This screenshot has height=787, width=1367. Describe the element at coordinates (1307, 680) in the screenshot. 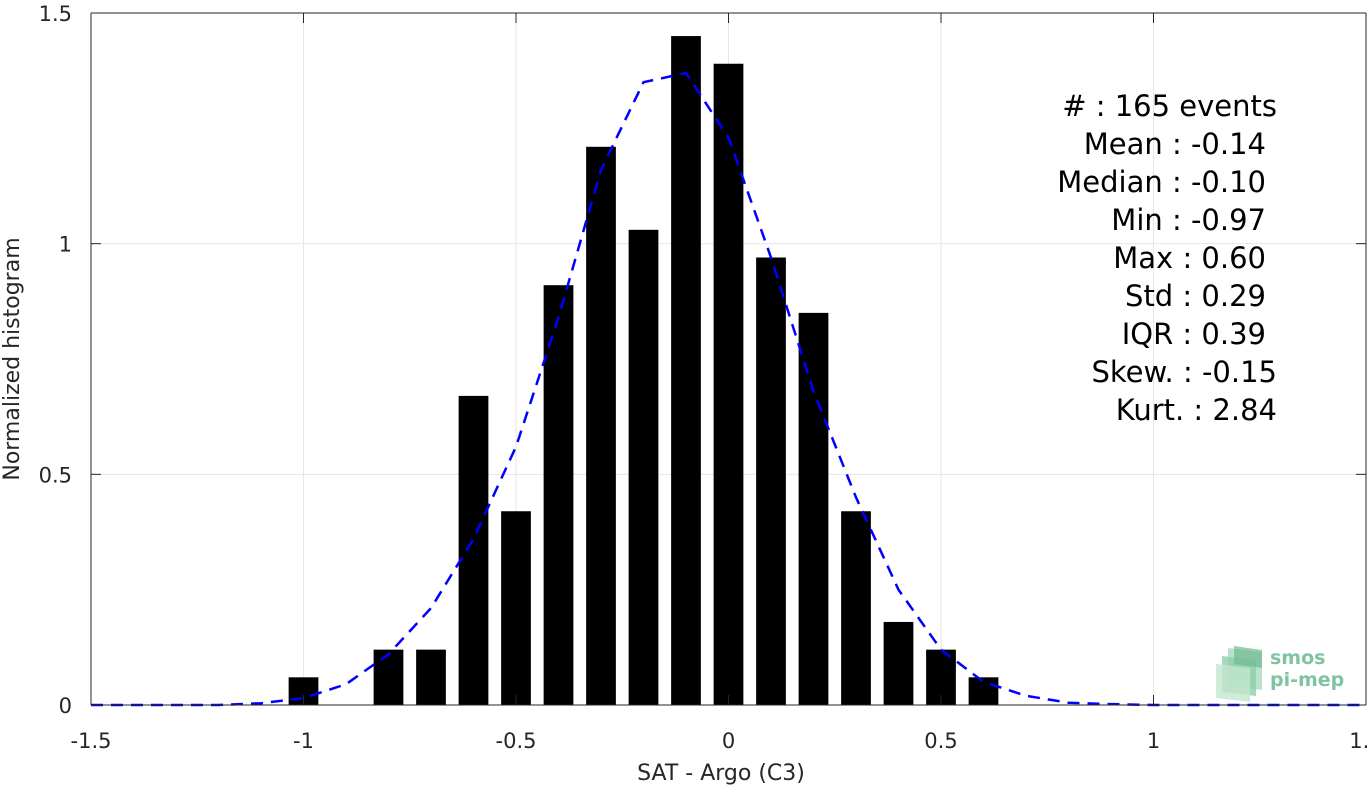

I see `logo-text-pi-mep: pi-mep` at that location.